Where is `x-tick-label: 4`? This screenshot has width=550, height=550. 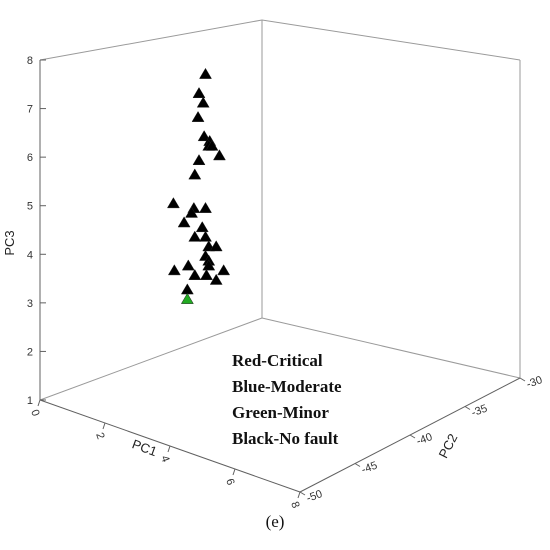
x-tick-label: 4 is located at coordinates (164, 459).